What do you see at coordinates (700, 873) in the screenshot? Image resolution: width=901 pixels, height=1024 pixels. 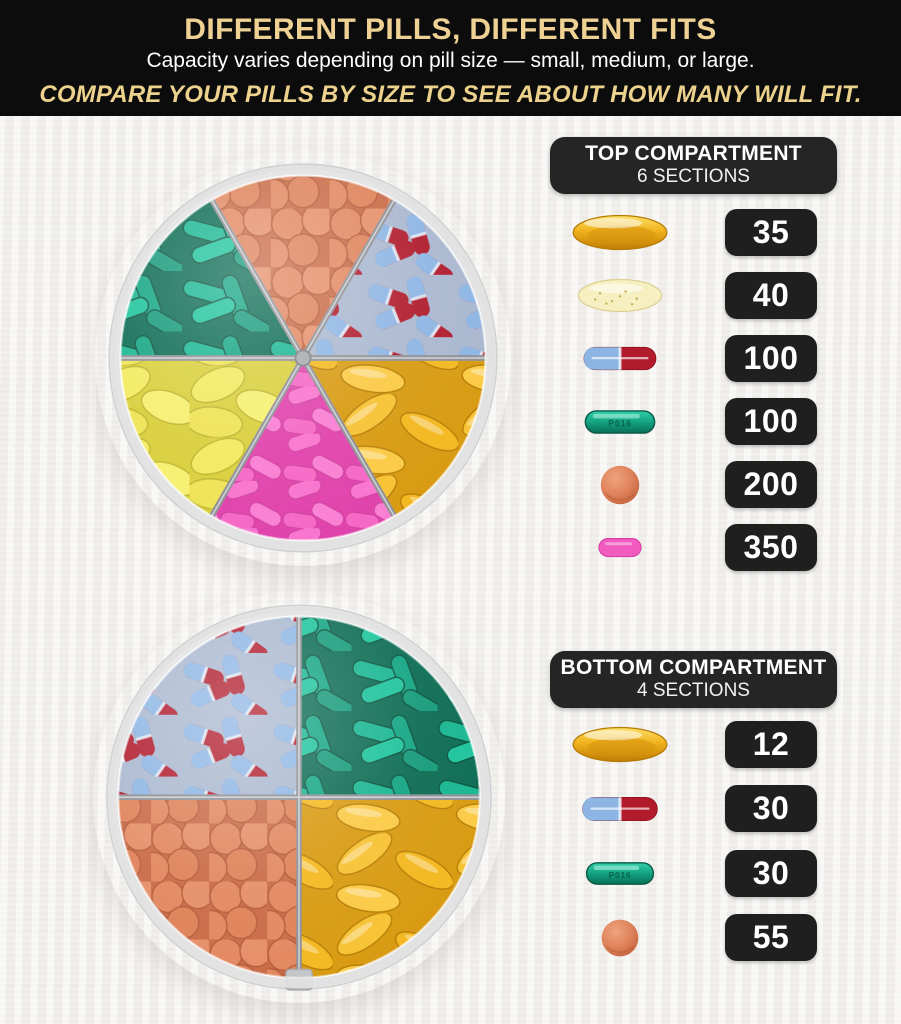 I see `capacity-row: P016 30` at bounding box center [700, 873].